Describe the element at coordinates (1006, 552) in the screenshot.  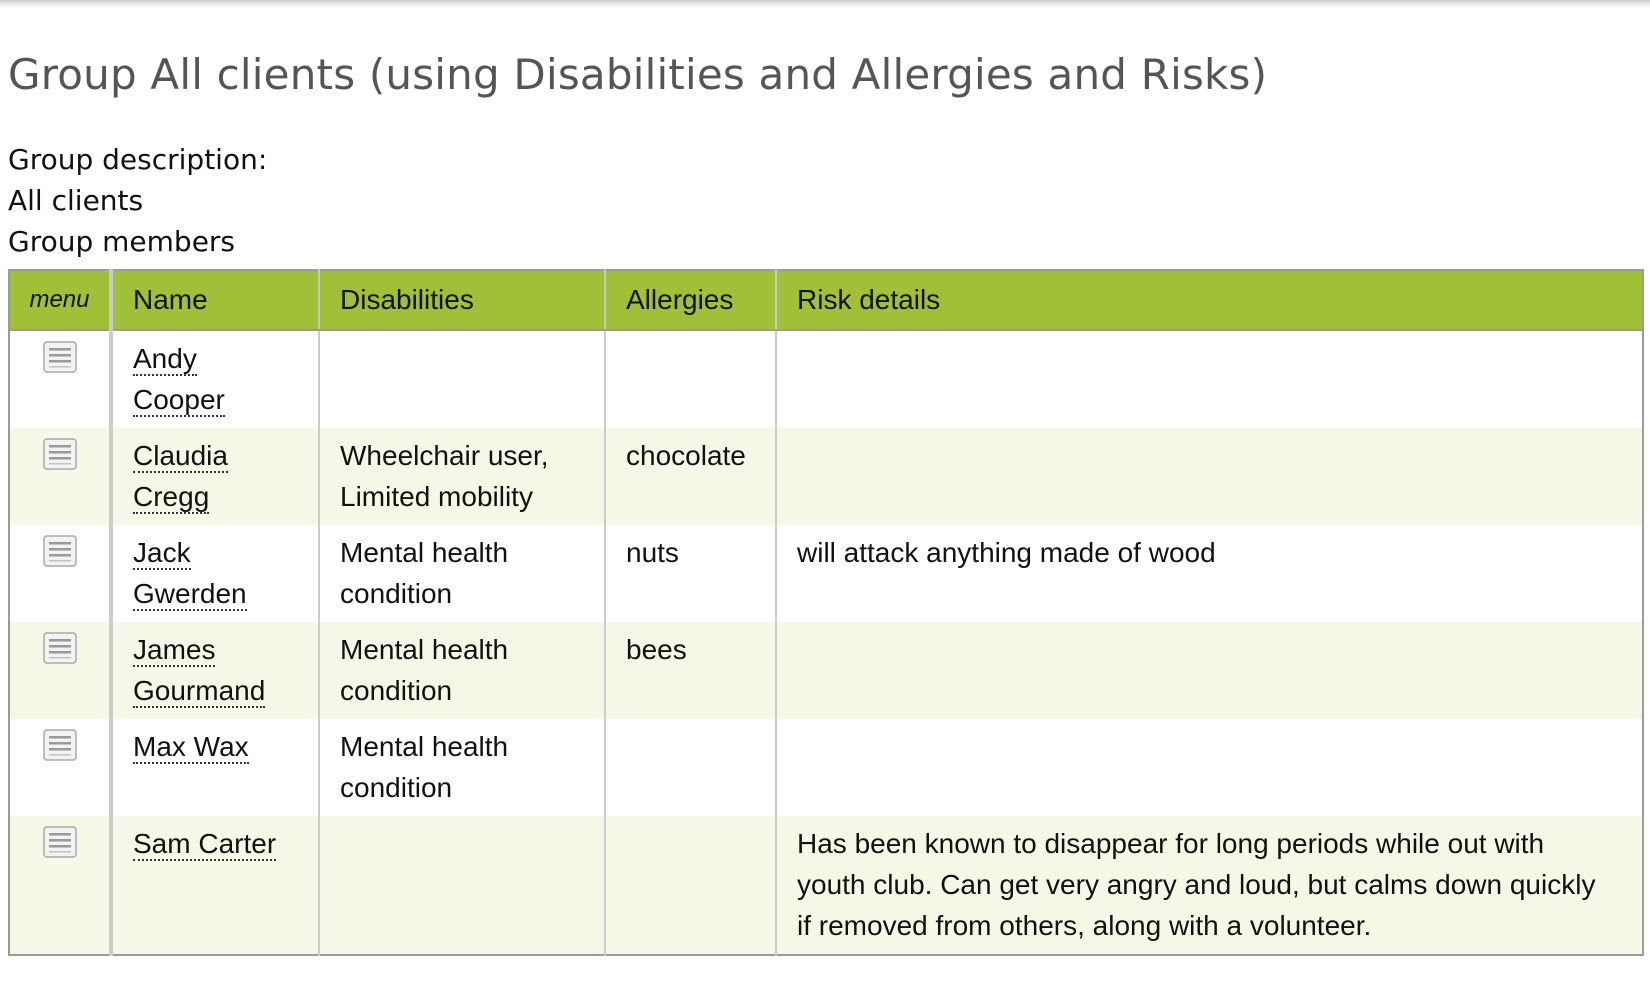
I see `risk-line: will attack anything made of wood` at that location.